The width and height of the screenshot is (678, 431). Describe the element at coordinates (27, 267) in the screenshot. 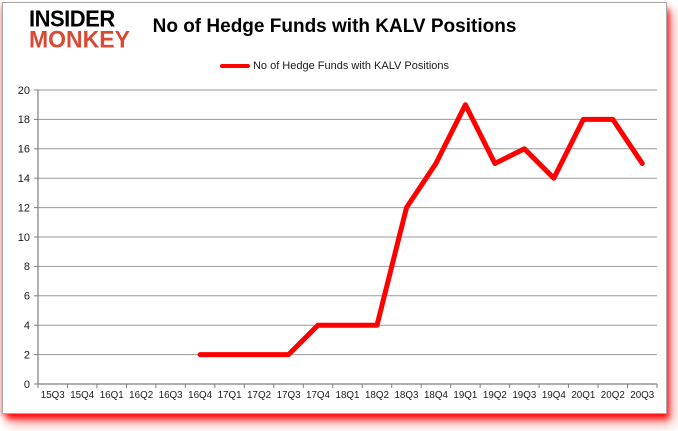

I see `y-tick-label: 8` at that location.